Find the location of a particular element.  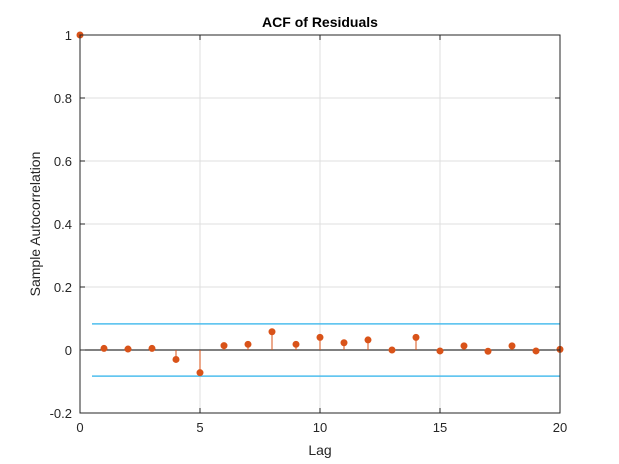

confidence-bounds is located at coordinates (326, 350).